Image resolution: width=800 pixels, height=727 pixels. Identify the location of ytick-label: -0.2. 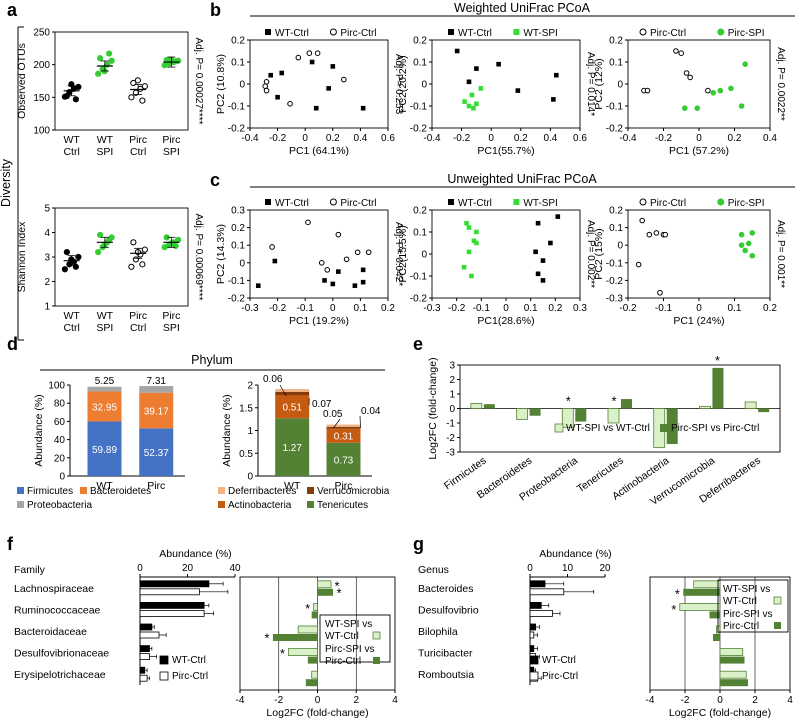
(419, 299).